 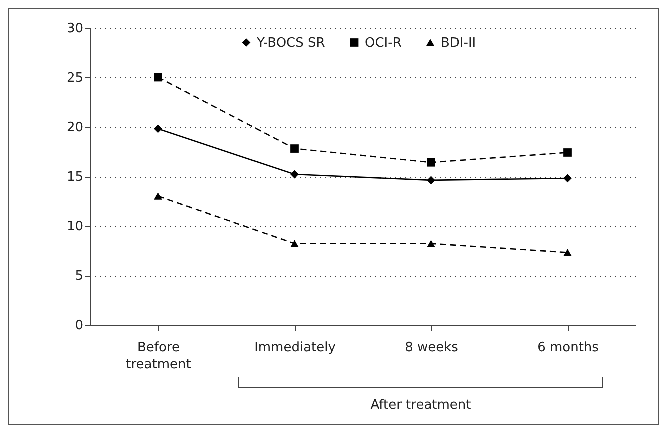 I want to click on y-tick-label: 15, so click(x=75, y=177).